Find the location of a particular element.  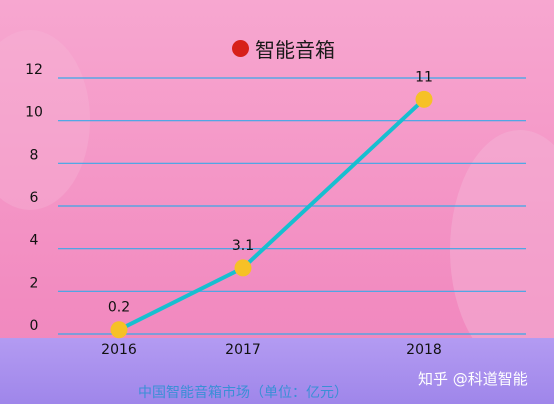

y-tick-label: 10 is located at coordinates (34, 113).